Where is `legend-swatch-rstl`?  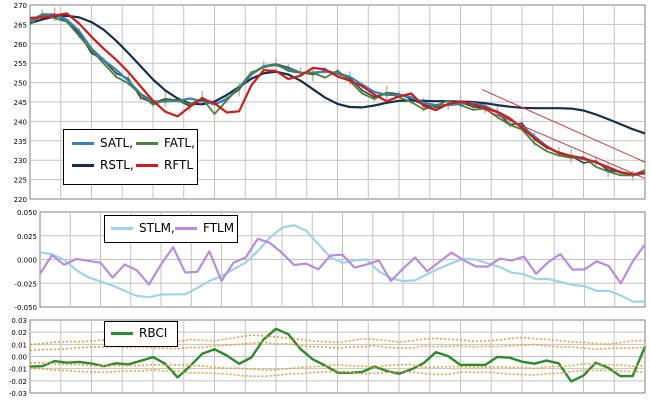
legend-swatch-rstl is located at coordinates (83, 165).